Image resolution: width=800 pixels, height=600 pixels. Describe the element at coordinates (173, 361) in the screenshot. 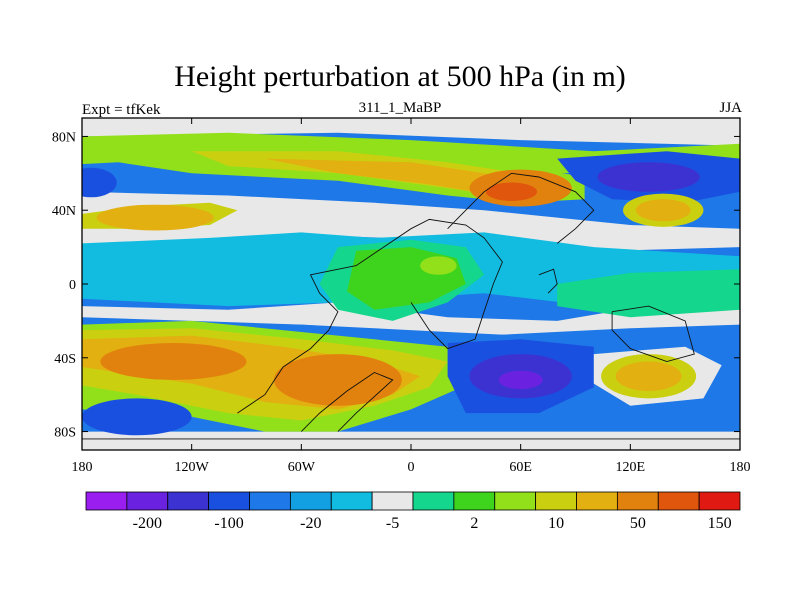

I see `south-pacific-belt-core` at that location.